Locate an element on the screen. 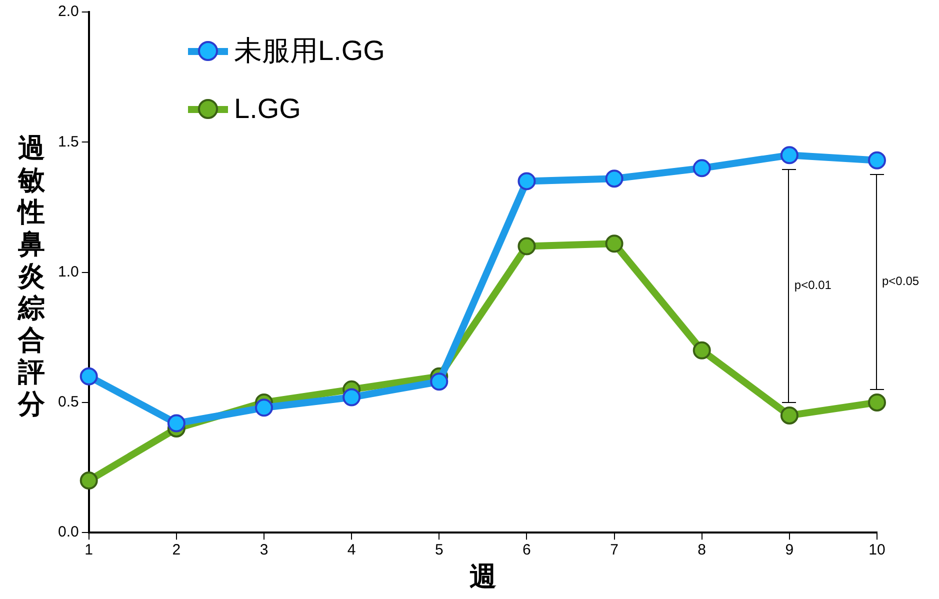 The width and height of the screenshot is (939, 599). x-tick-label: 8 is located at coordinates (702, 550).